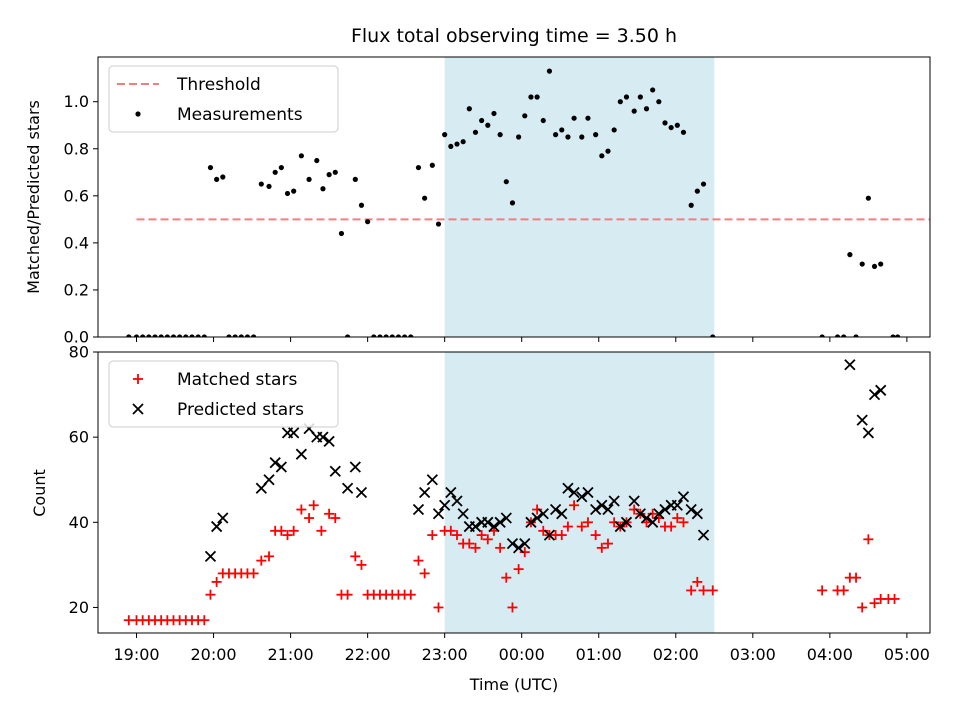 The image size is (960, 720). I want to click on y-tick-label: 0.0, so click(76, 337).